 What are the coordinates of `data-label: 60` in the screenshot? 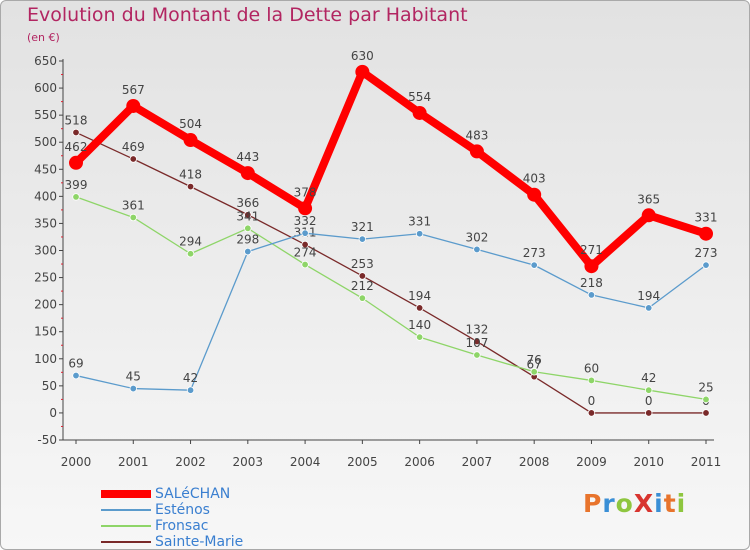 It's located at (591, 368).